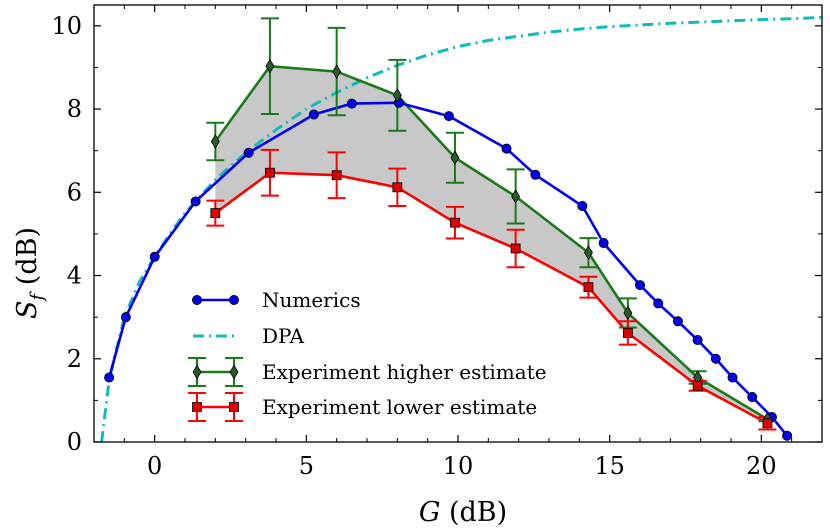 The height and width of the screenshot is (532, 830). I want to click on legend-label-dpa: DPA, so click(283, 336).